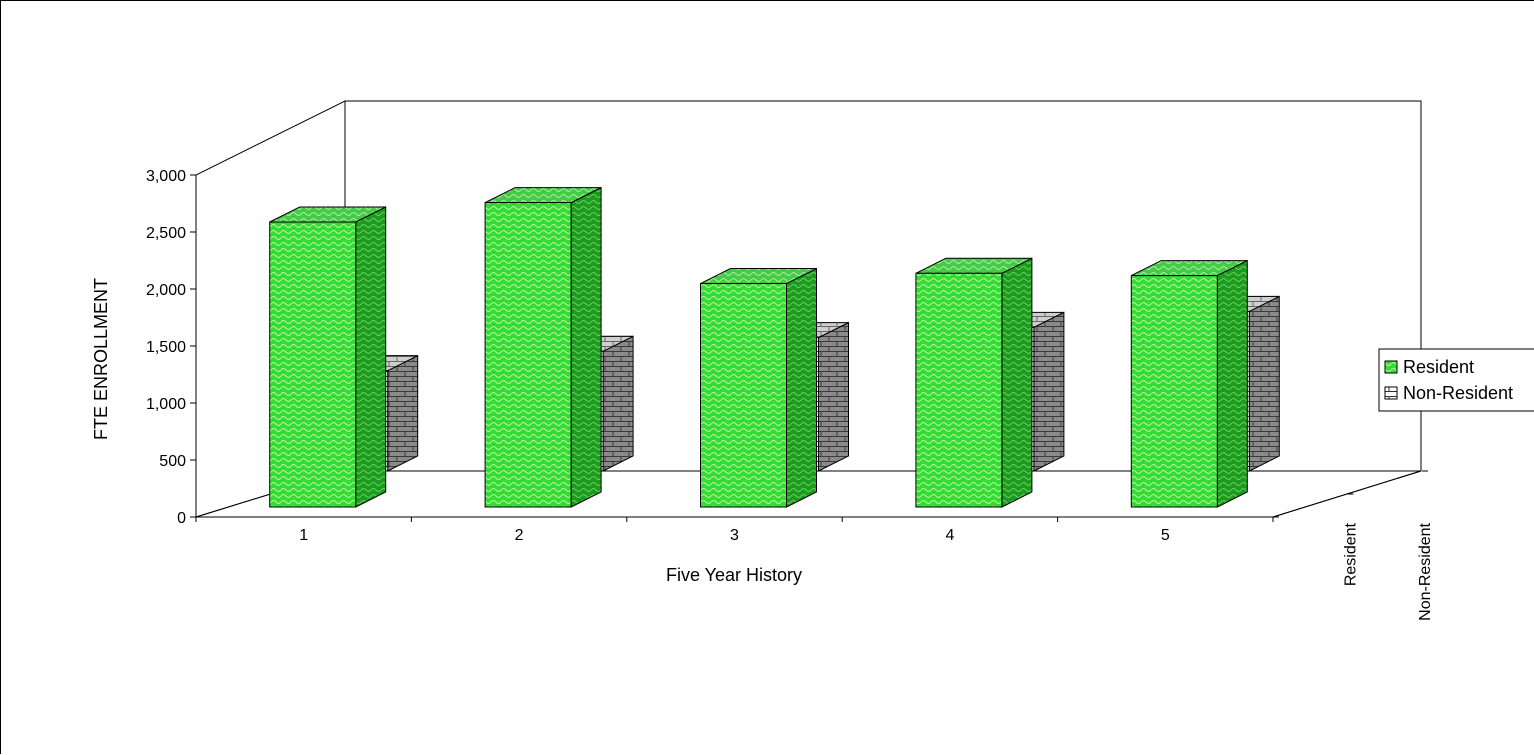 This screenshot has width=1534, height=755. Describe the element at coordinates (1438, 367) in the screenshot. I see `legend-label-resident: Resident` at that location.